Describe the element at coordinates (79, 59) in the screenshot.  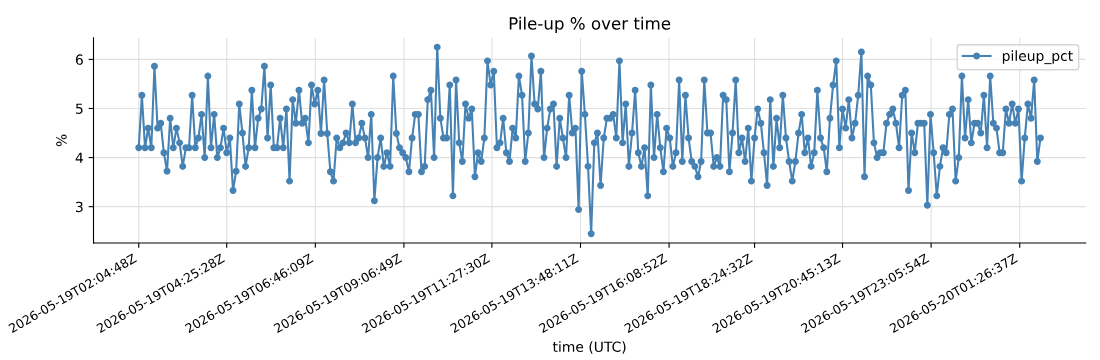
I see `y-tick-label: 6` at that location.